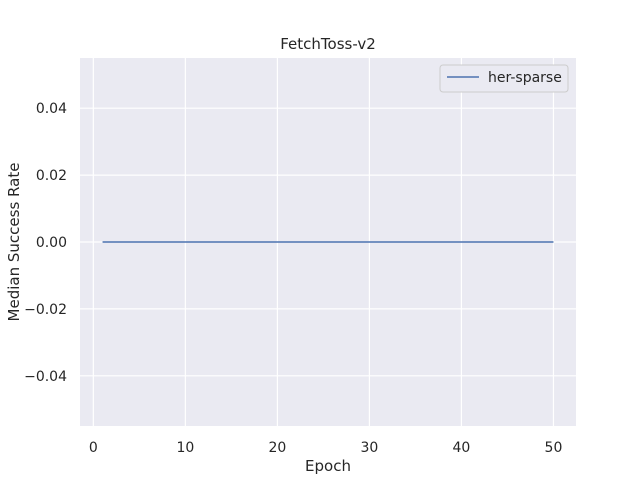 This screenshot has width=640, height=480. What do you see at coordinates (328, 466) in the screenshot?
I see `x-axis-label: Epoch` at bounding box center [328, 466].